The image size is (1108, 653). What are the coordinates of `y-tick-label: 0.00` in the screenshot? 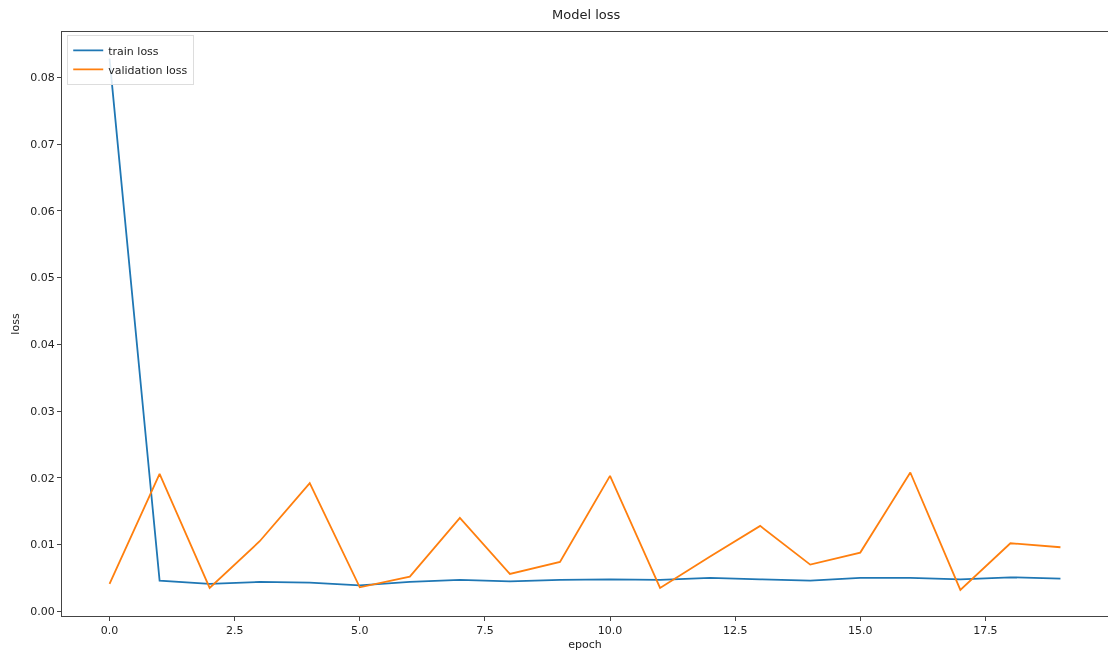 It's located at (42, 612).